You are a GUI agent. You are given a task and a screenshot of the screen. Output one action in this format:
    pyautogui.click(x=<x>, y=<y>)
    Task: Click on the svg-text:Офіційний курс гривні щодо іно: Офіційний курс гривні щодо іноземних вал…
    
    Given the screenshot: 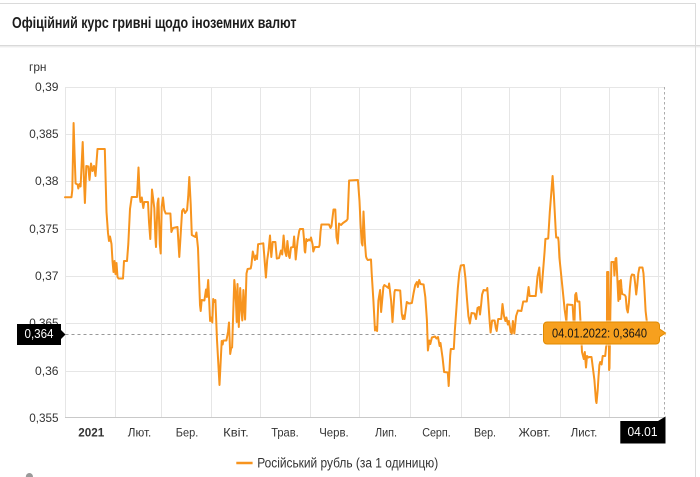 What is the action you would take?
    pyautogui.click(x=154, y=23)
    